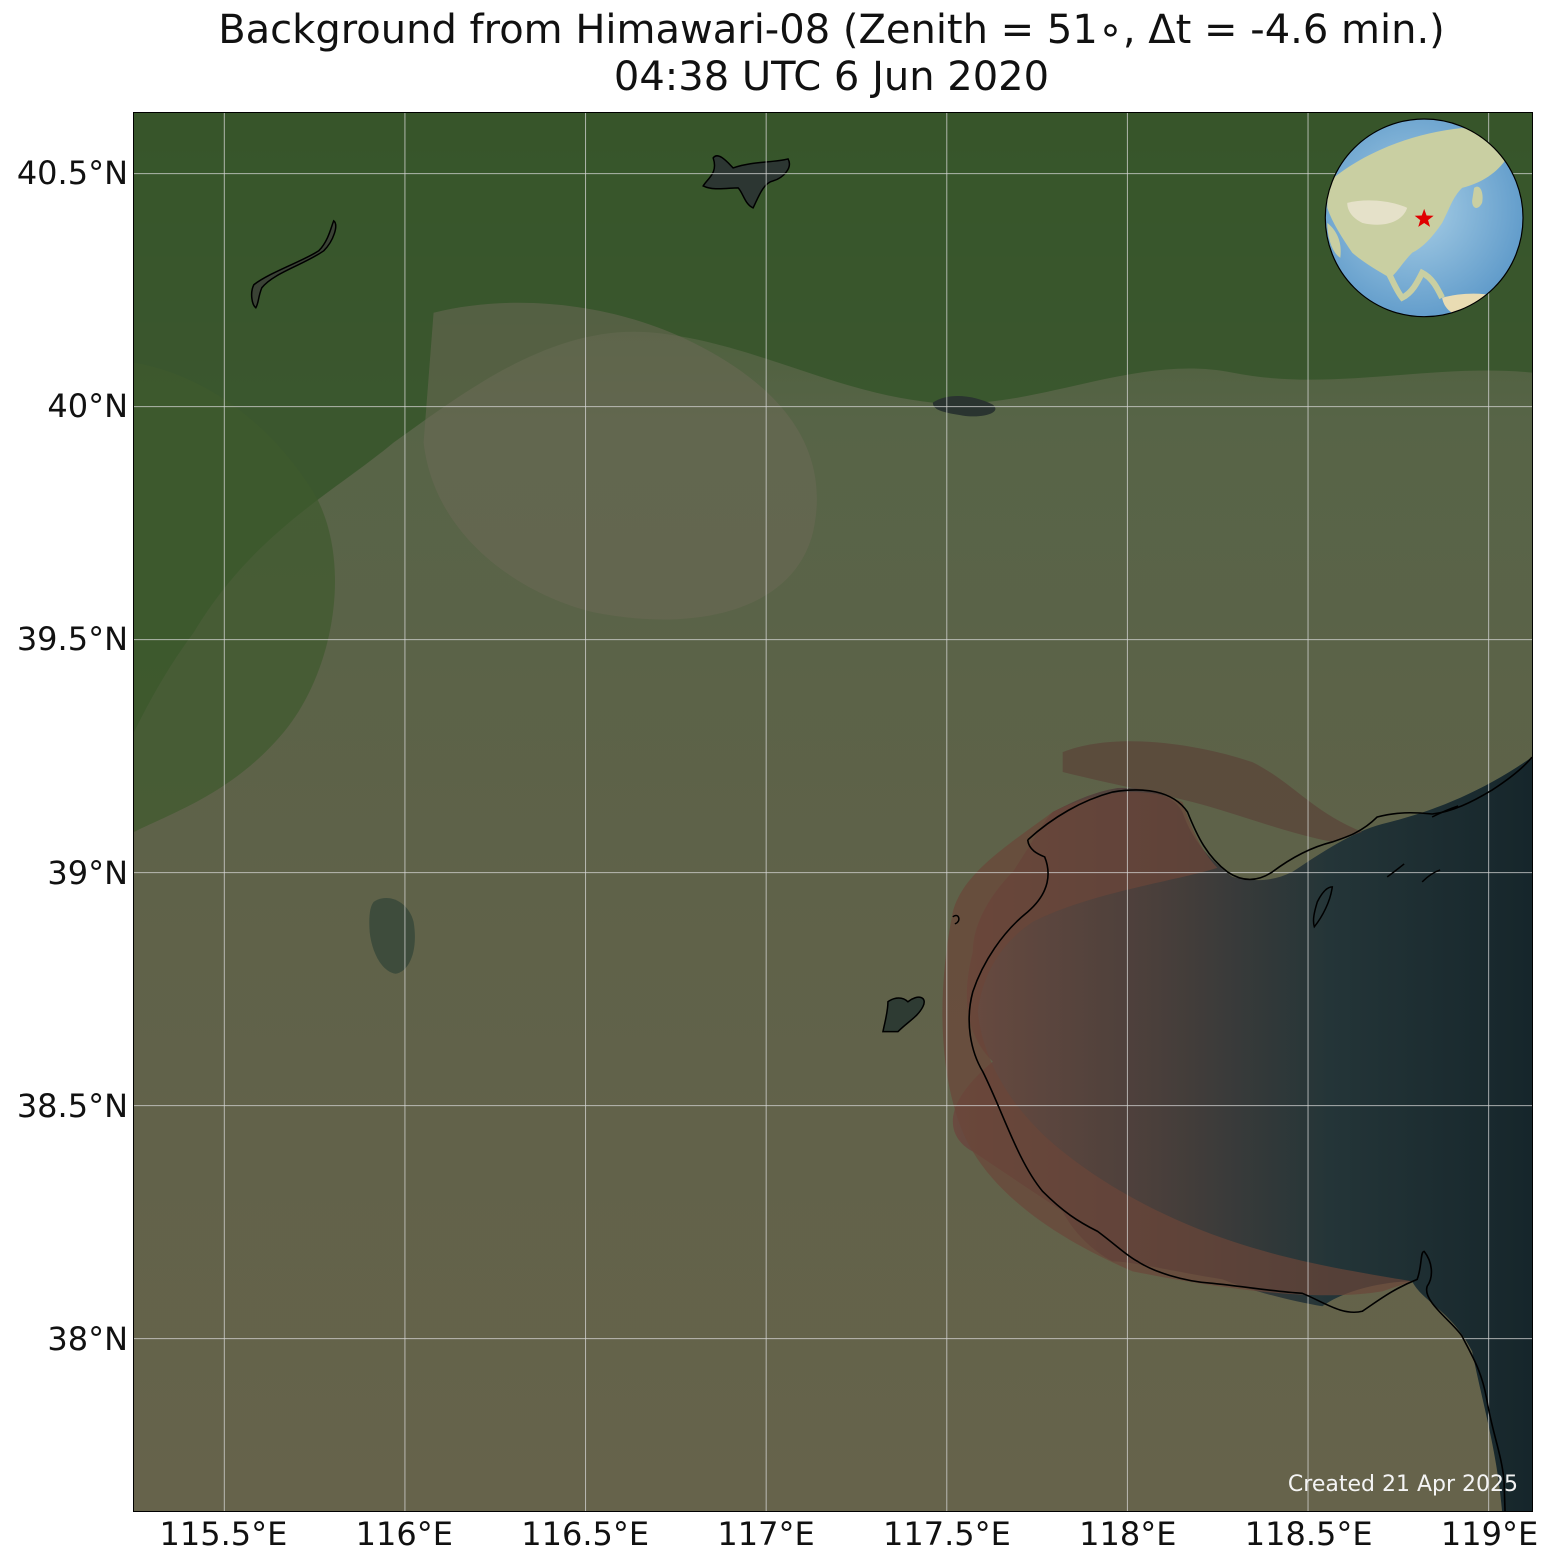 This screenshot has width=1553, height=1563. What do you see at coordinates (1377, 212) in the screenshot?
I see `globe-tibetan-plateau` at bounding box center [1377, 212].